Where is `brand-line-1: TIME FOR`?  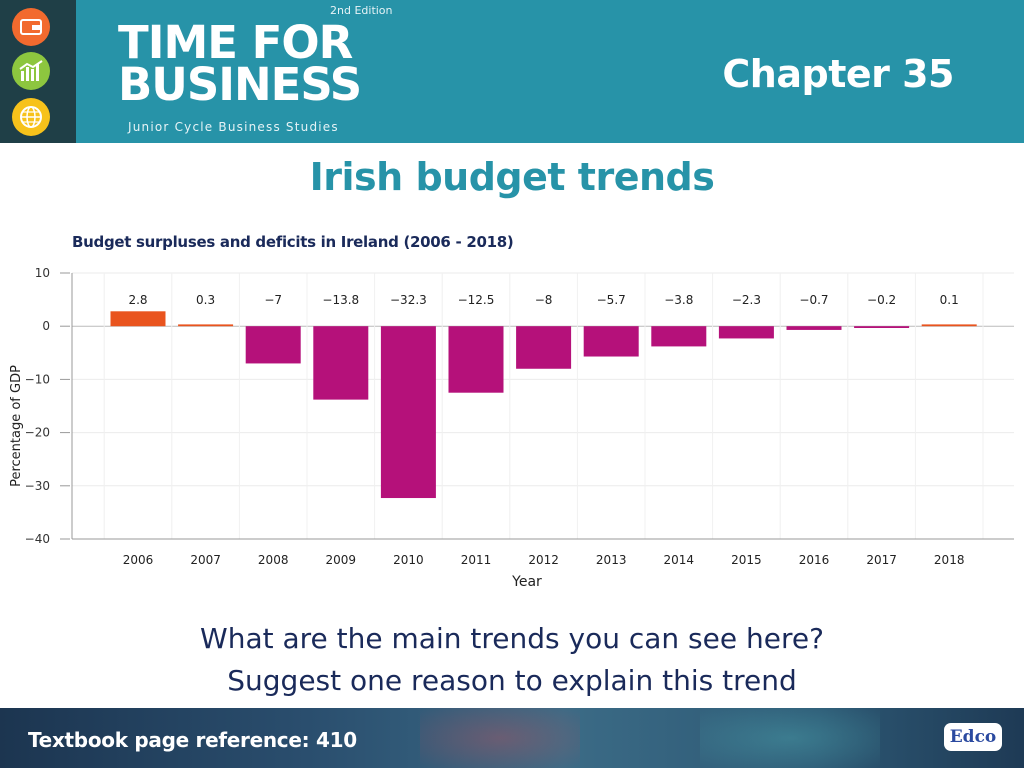 brand-line-1: TIME FOR is located at coordinates (235, 42).